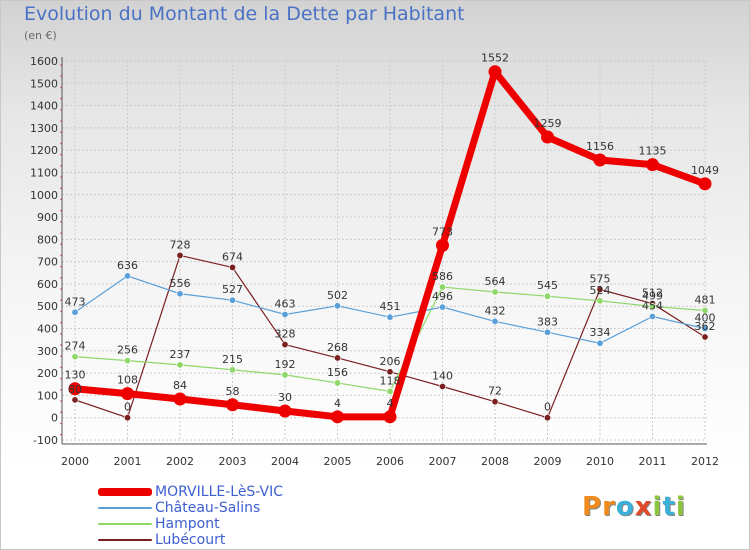 This screenshot has height=550, width=750. I want to click on logo-letter: P, so click(592, 507).